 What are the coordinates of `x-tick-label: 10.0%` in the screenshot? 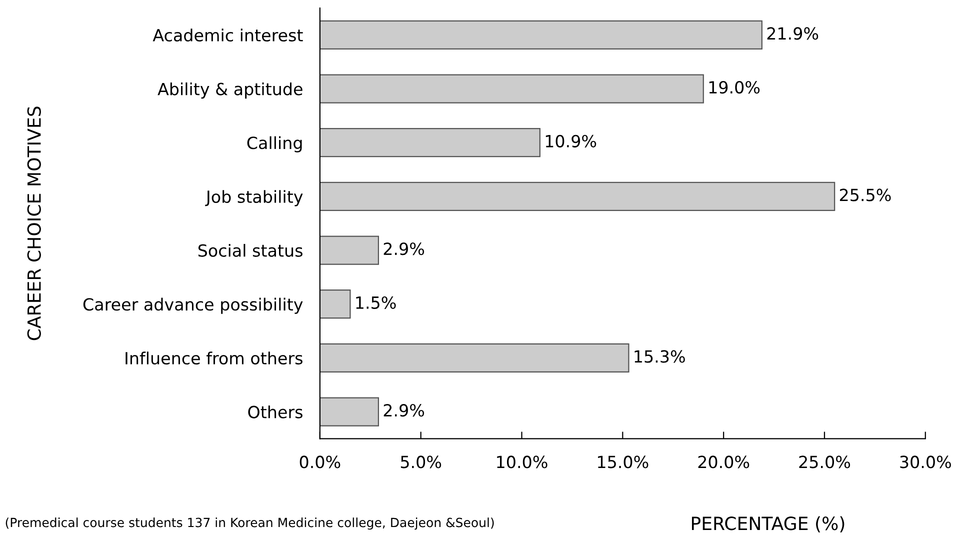 It's located at (522, 462).